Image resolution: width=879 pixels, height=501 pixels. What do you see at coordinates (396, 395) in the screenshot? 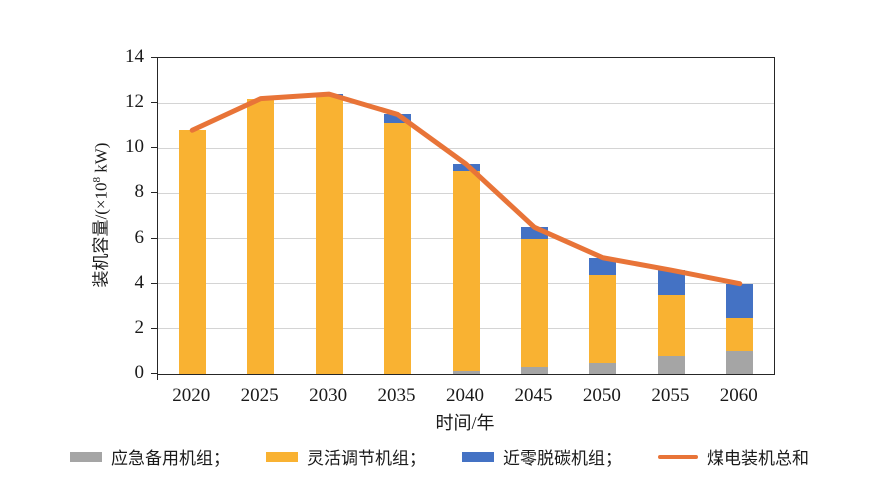
I see `x-tick-label-2035: 2035` at bounding box center [396, 395].